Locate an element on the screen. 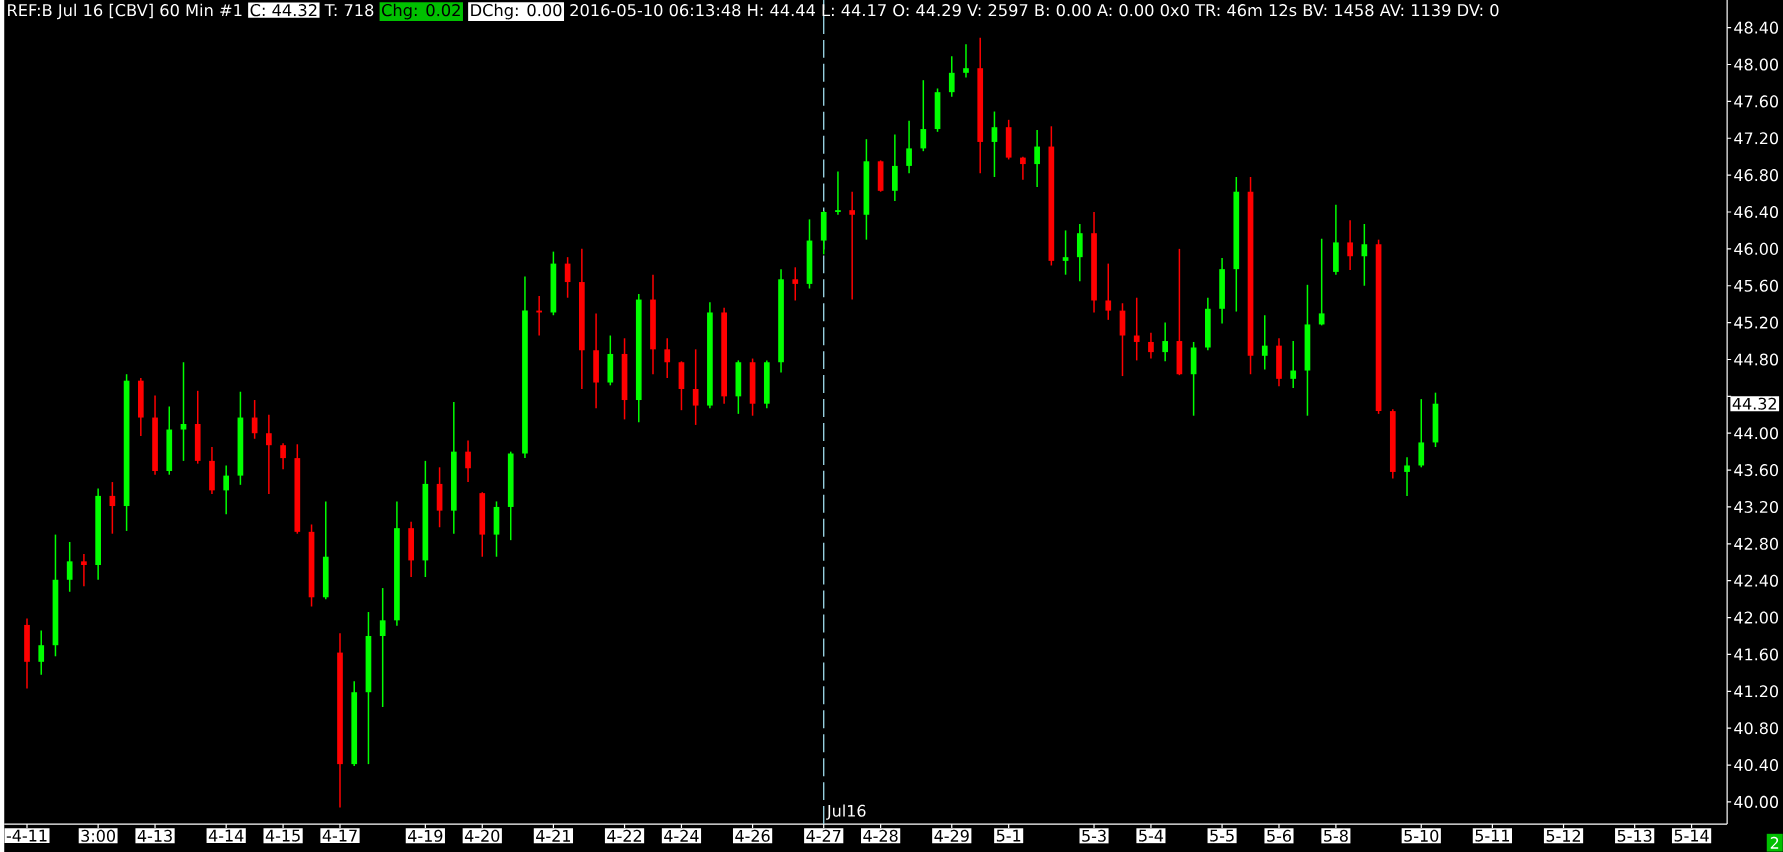 Image resolution: width=1783 pixels, height=852 pixels. annotation: T: 718 is located at coordinates (349, 10).